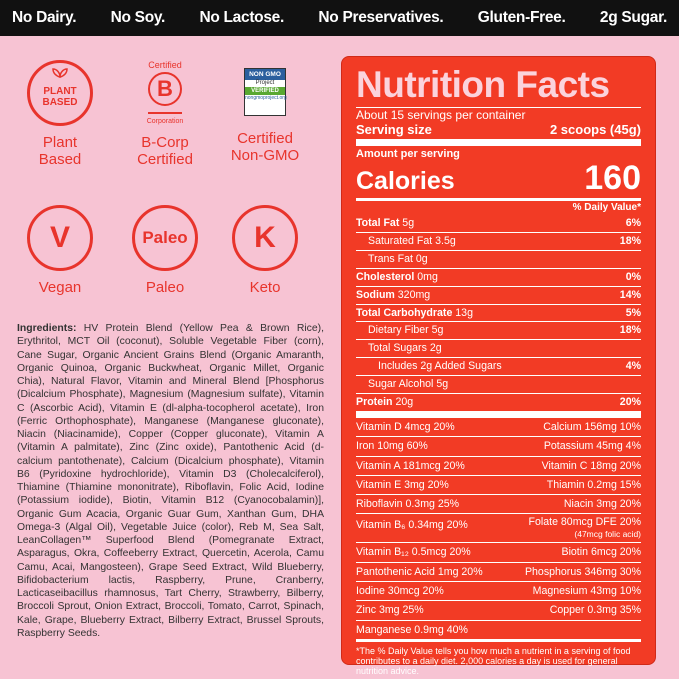 The height and width of the screenshot is (679, 679). Describe the element at coordinates (498, 223) in the screenshot. I see `nutrient-row: Total Fat 5g 6%` at that location.